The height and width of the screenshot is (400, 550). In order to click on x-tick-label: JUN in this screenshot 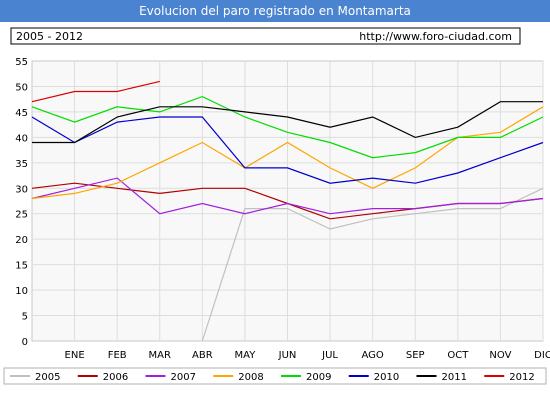, I will do `click(287, 355)`.